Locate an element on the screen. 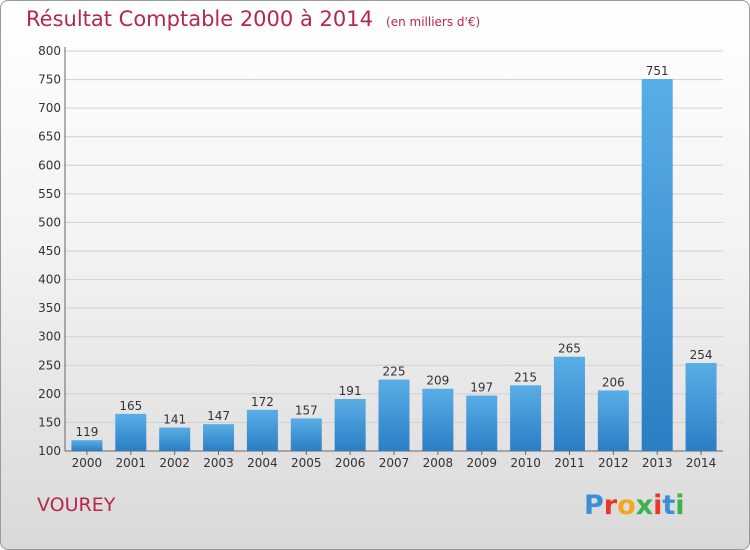 Image resolution: width=750 pixels, height=550 pixels. y-tick-label: 250 is located at coordinates (49, 365).